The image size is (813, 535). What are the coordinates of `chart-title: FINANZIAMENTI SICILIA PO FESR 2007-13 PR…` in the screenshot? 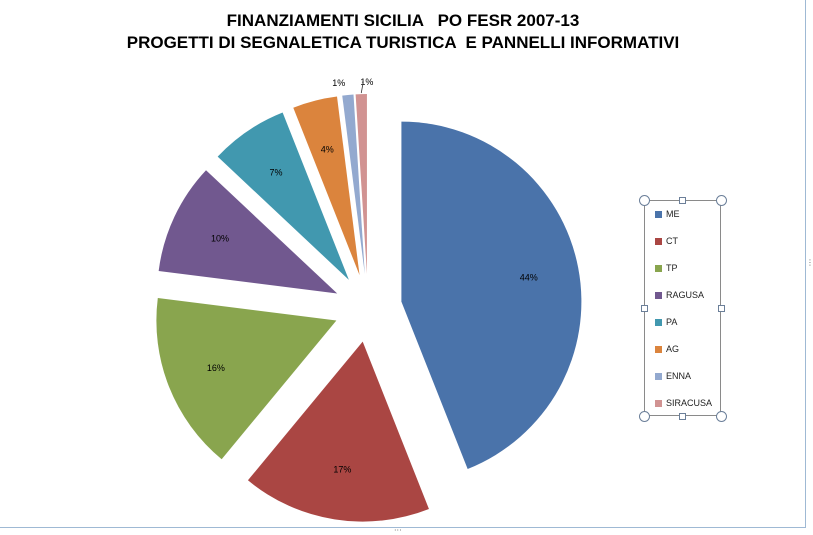 It's located at (403, 32).